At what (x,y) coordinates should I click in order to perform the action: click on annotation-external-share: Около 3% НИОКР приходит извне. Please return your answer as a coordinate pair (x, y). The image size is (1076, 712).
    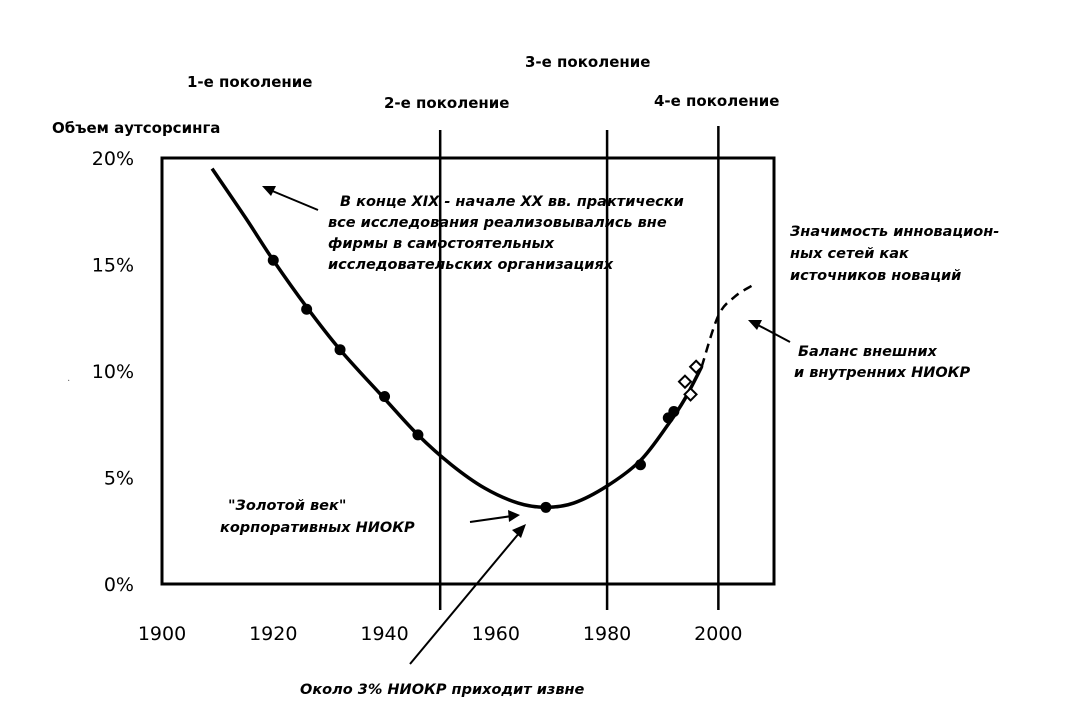
    Looking at the image, I should click on (442, 690).